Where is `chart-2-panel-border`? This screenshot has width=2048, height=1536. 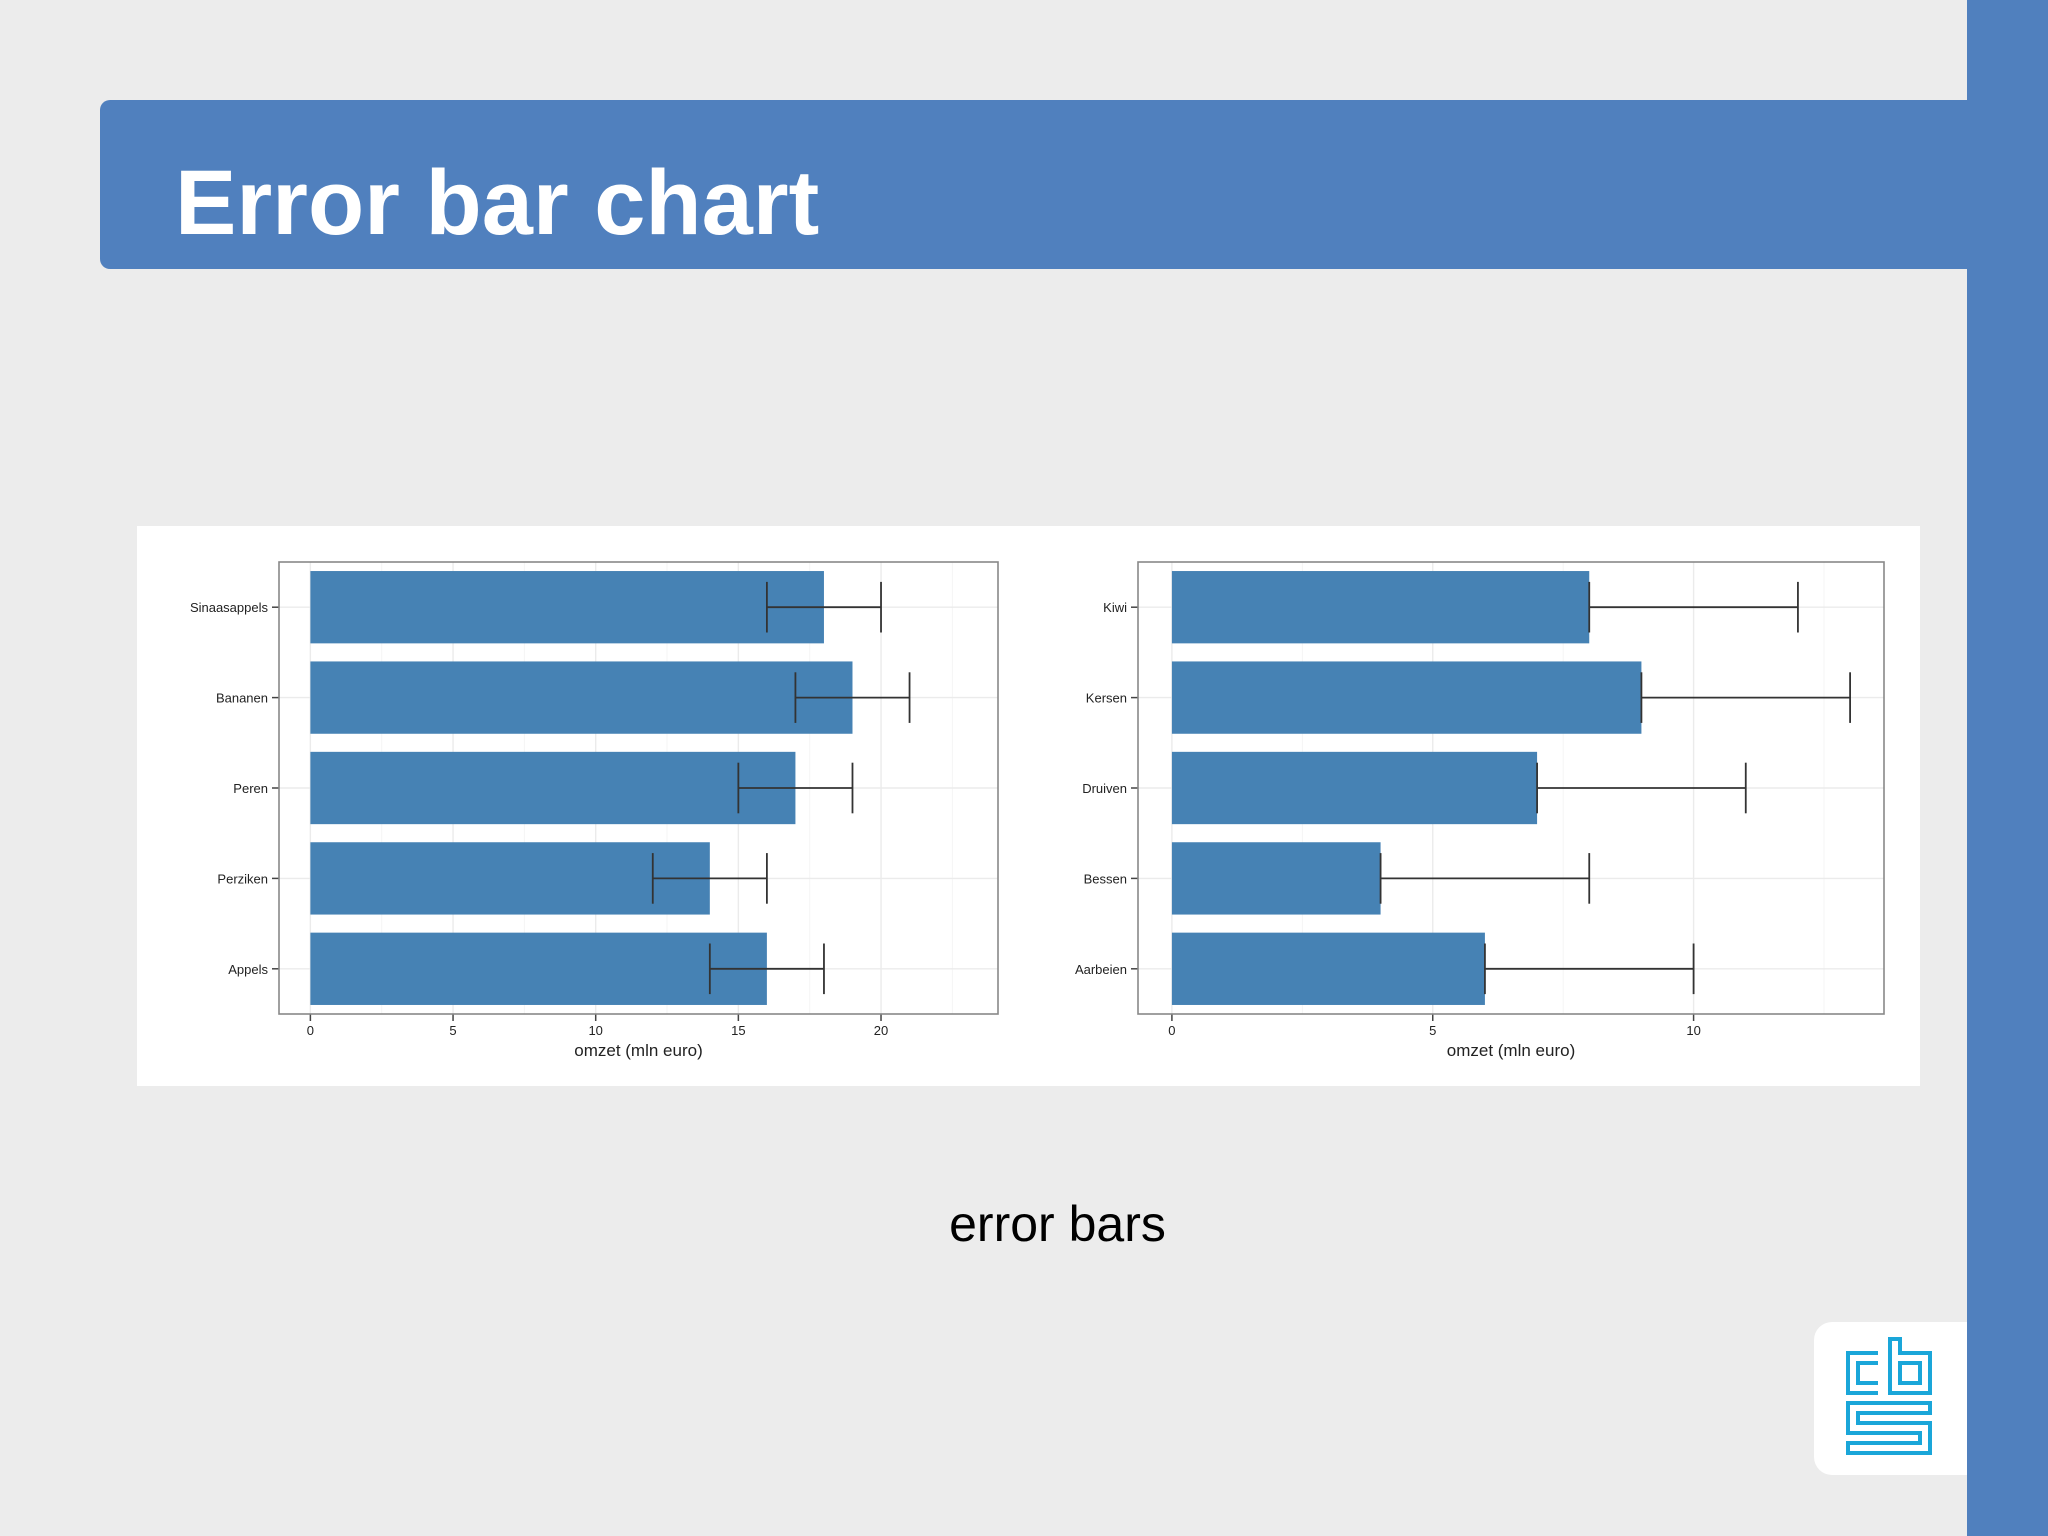 chart-2-panel-border is located at coordinates (1511, 788).